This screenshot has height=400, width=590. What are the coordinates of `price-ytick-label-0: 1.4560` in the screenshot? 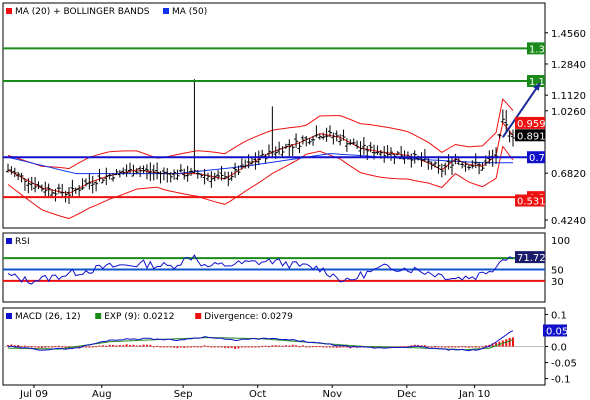 It's located at (568, 34).